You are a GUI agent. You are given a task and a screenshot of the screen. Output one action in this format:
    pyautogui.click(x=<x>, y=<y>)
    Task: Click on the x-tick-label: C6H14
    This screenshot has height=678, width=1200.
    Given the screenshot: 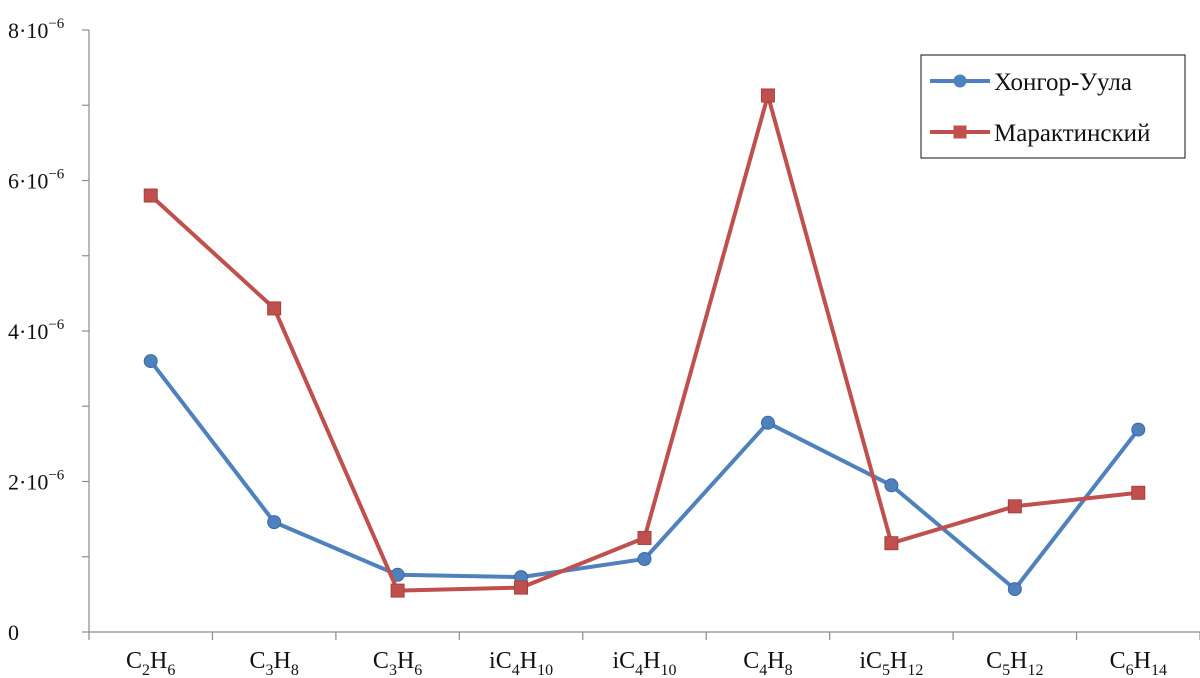 What is the action you would take?
    pyautogui.click(x=1138, y=663)
    